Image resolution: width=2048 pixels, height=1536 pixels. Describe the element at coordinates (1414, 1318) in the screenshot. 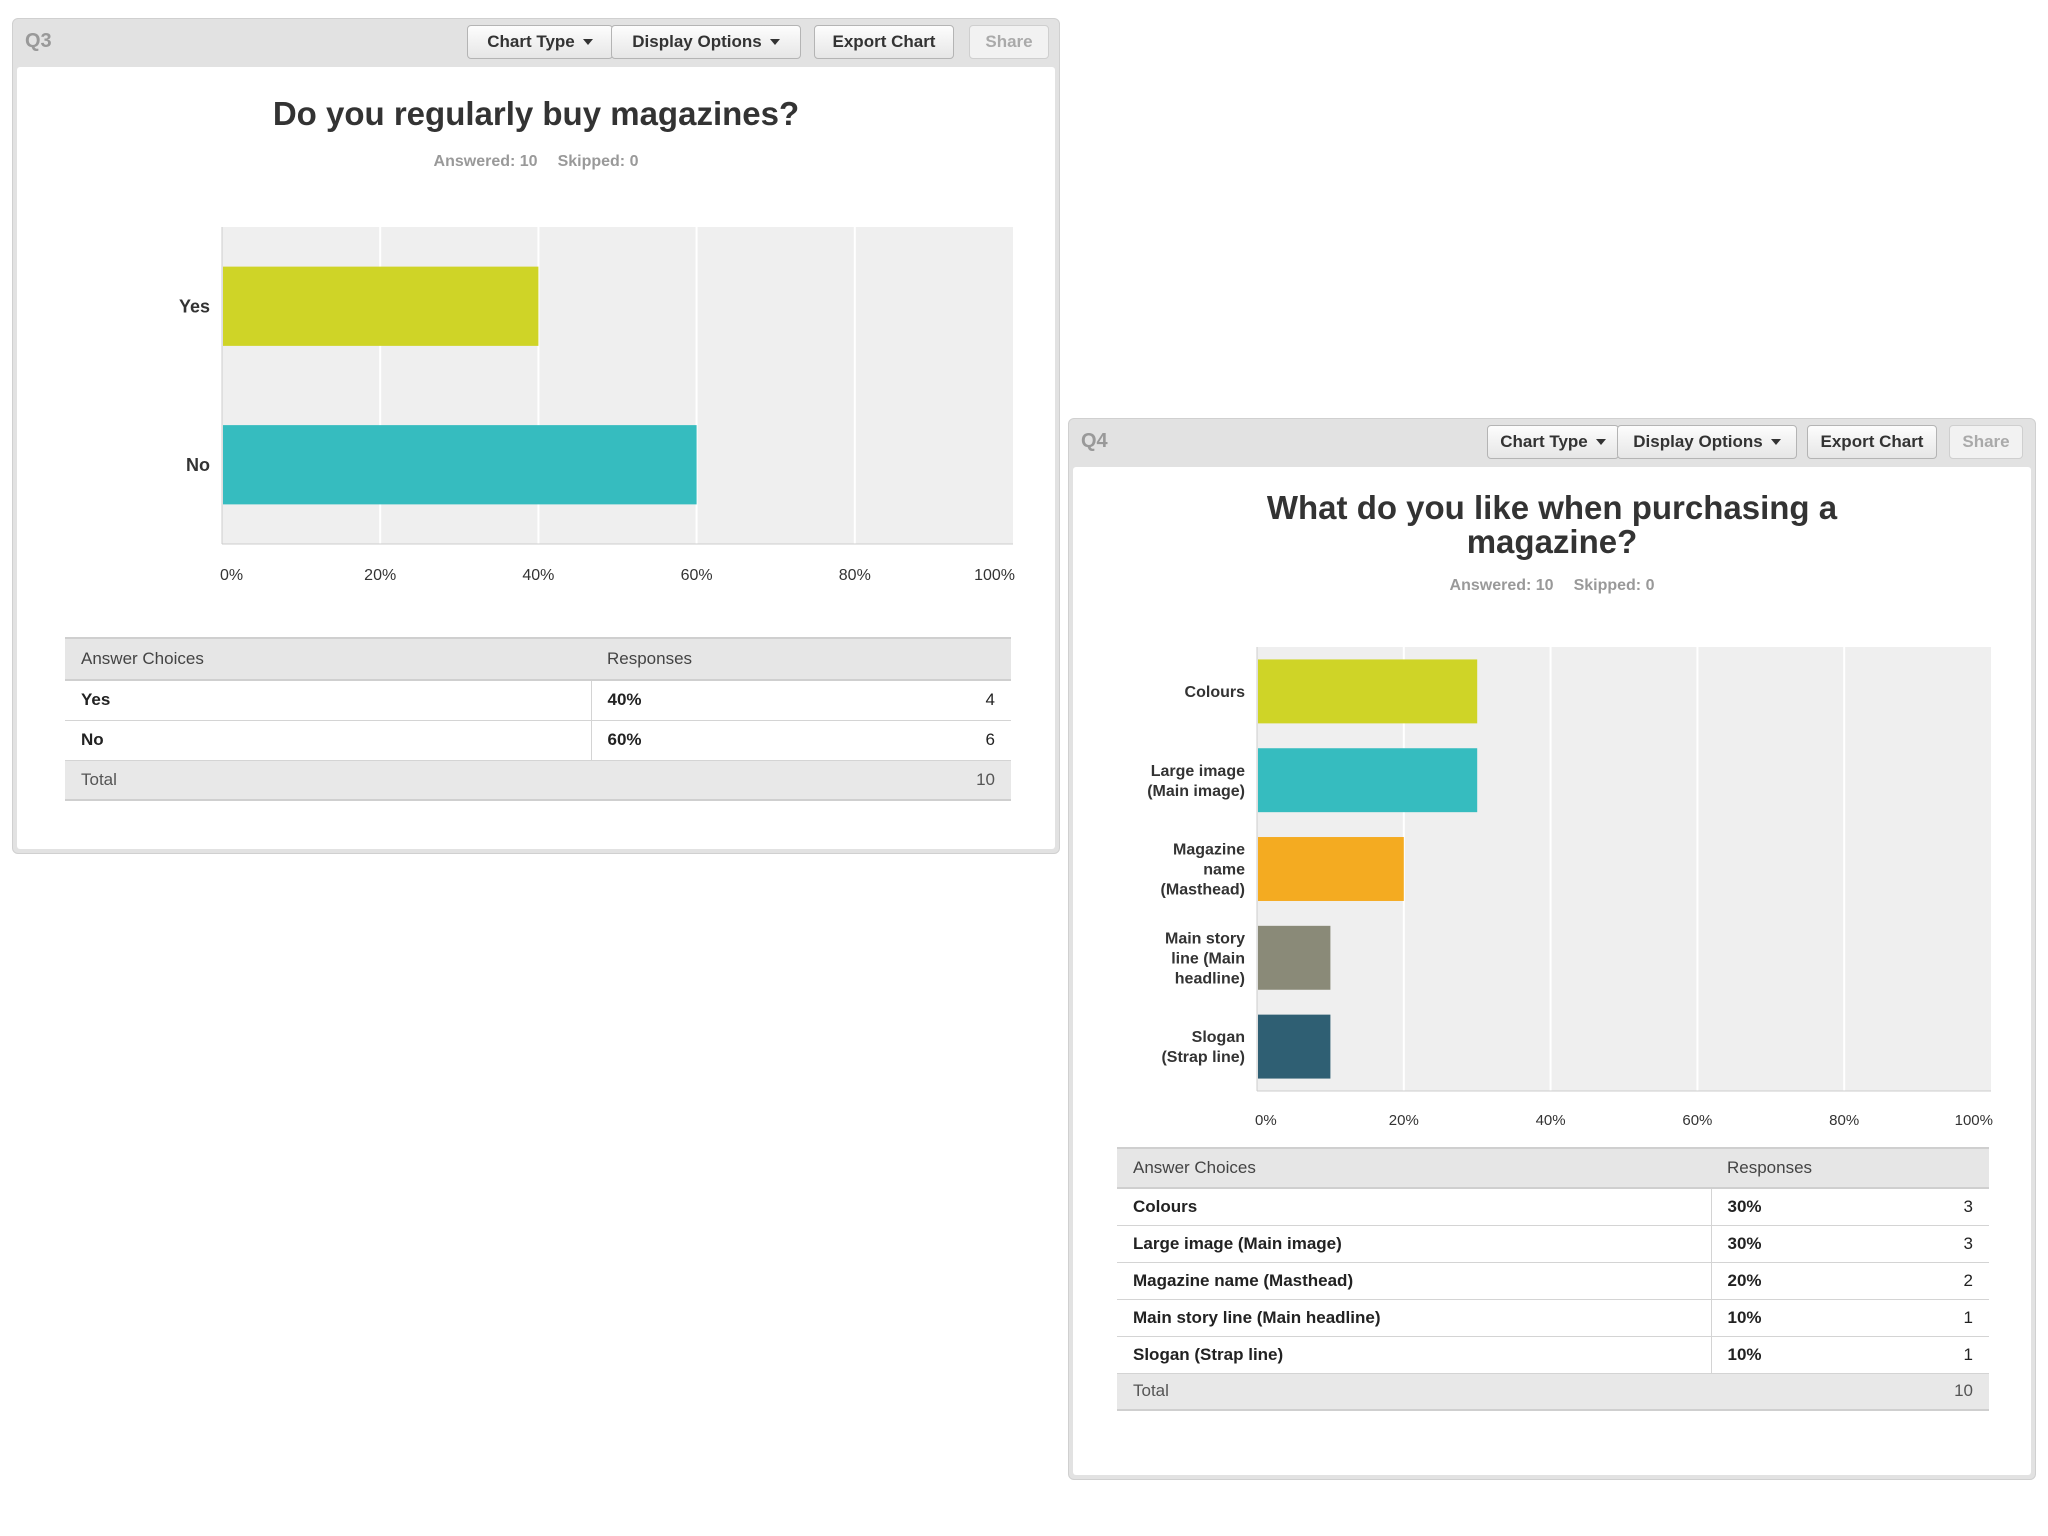

I see `choice-cell: Main story line (Main headline)` at that location.